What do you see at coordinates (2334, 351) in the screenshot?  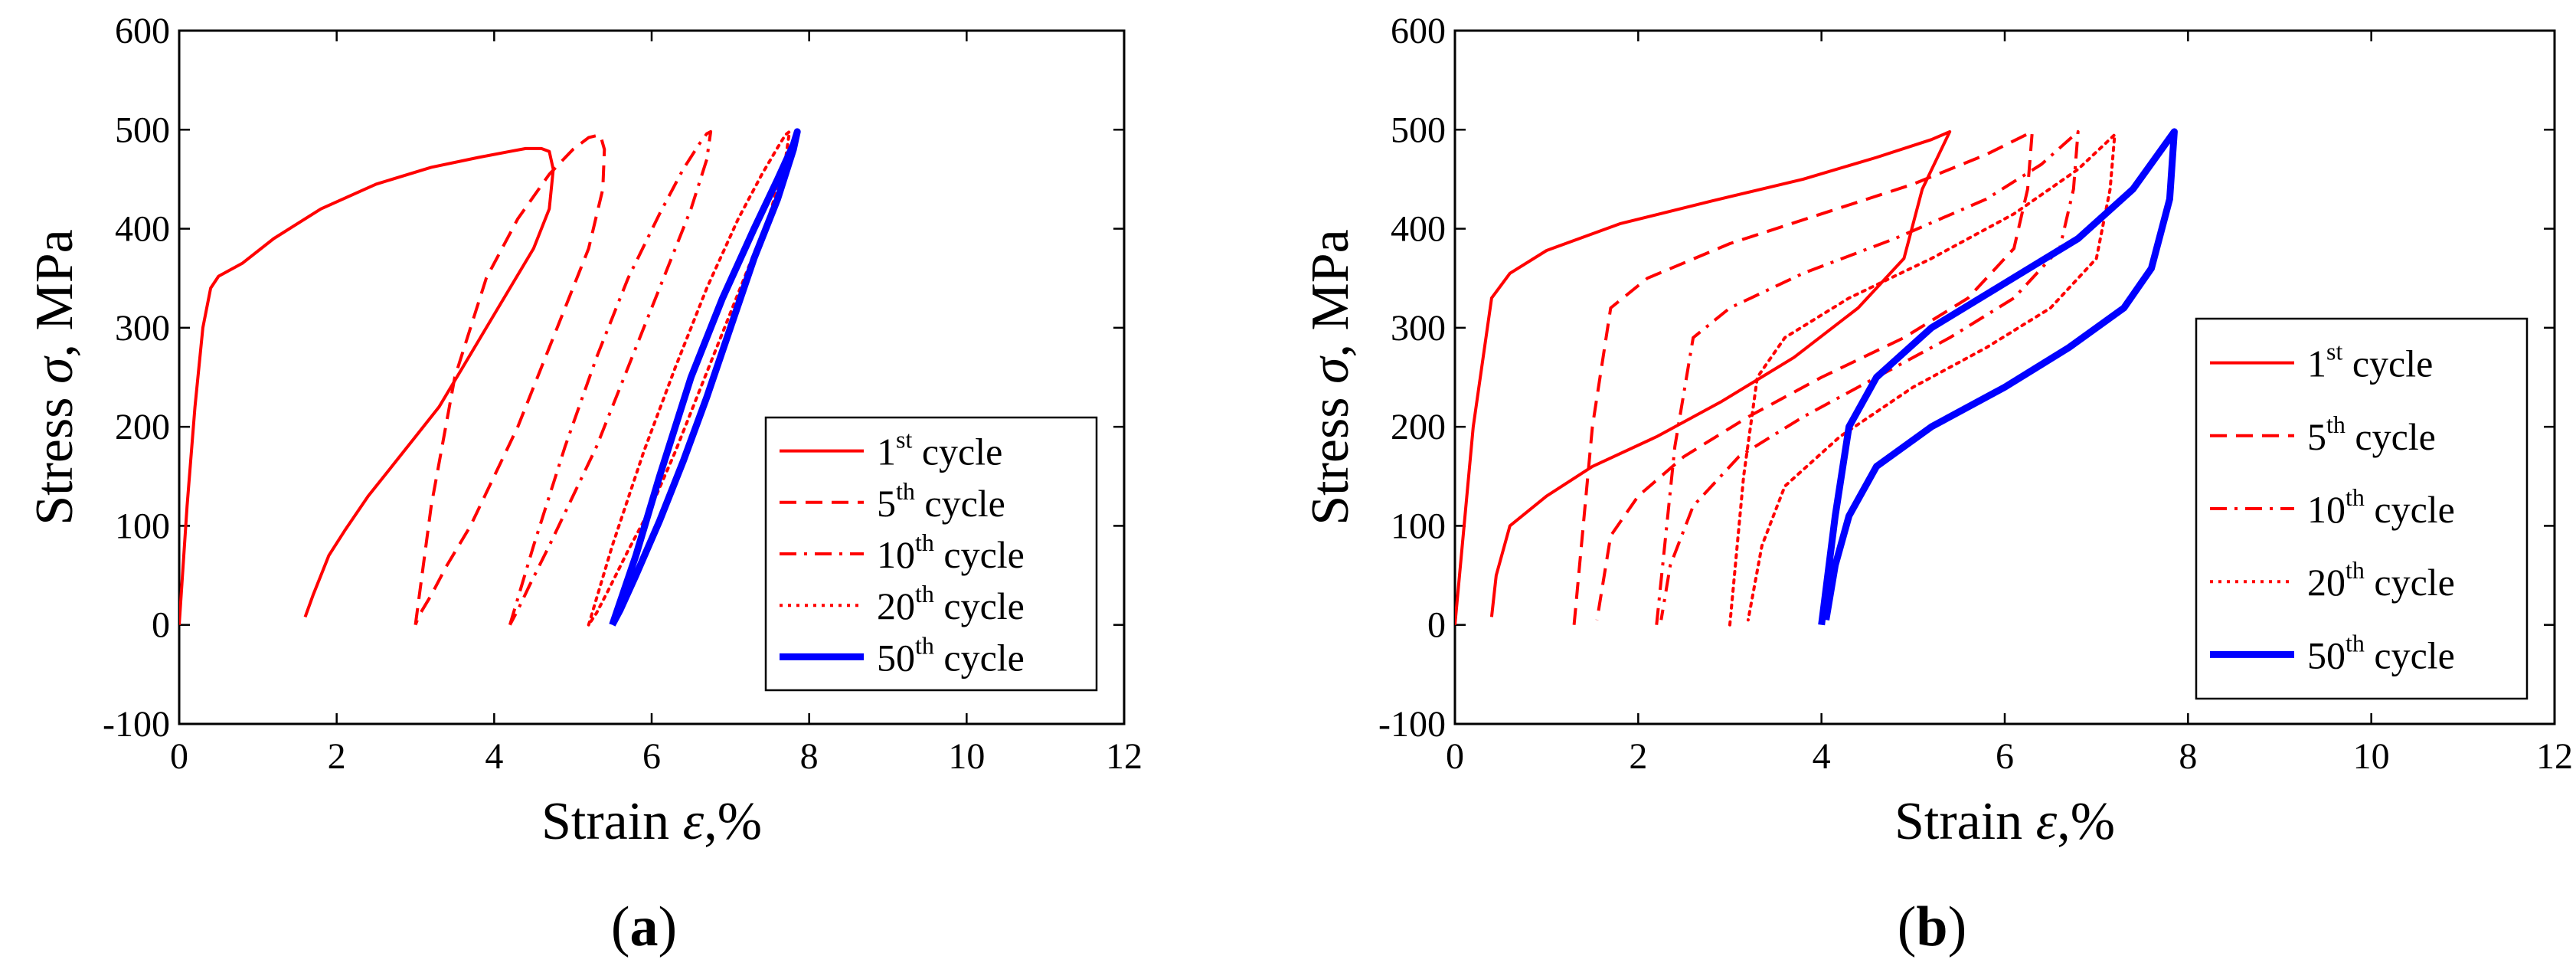 I see `legend-entry-suffix: st` at bounding box center [2334, 351].